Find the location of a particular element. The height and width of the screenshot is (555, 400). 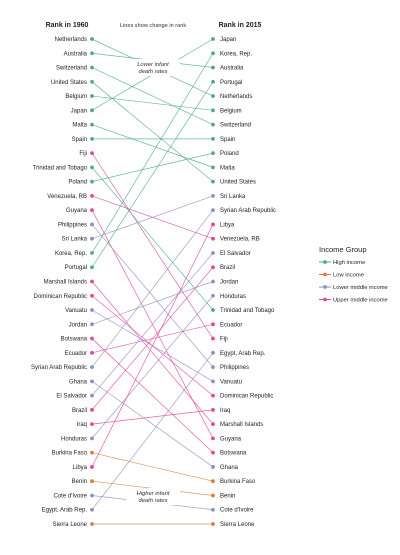

slope-line-burkina-faso is located at coordinates (152, 467).